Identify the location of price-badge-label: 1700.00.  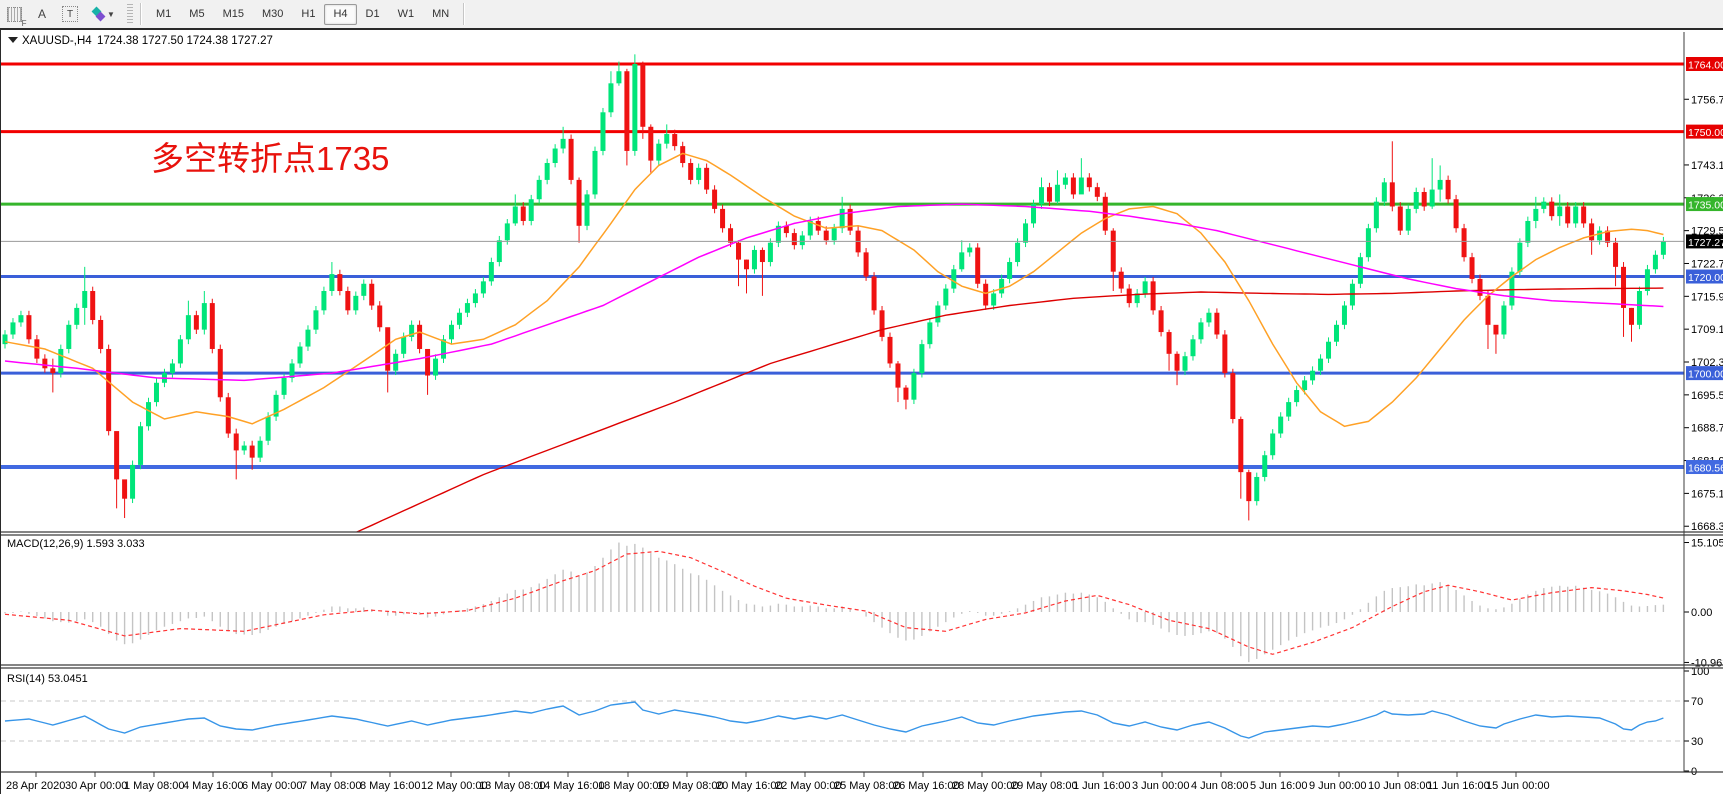
(1705, 375).